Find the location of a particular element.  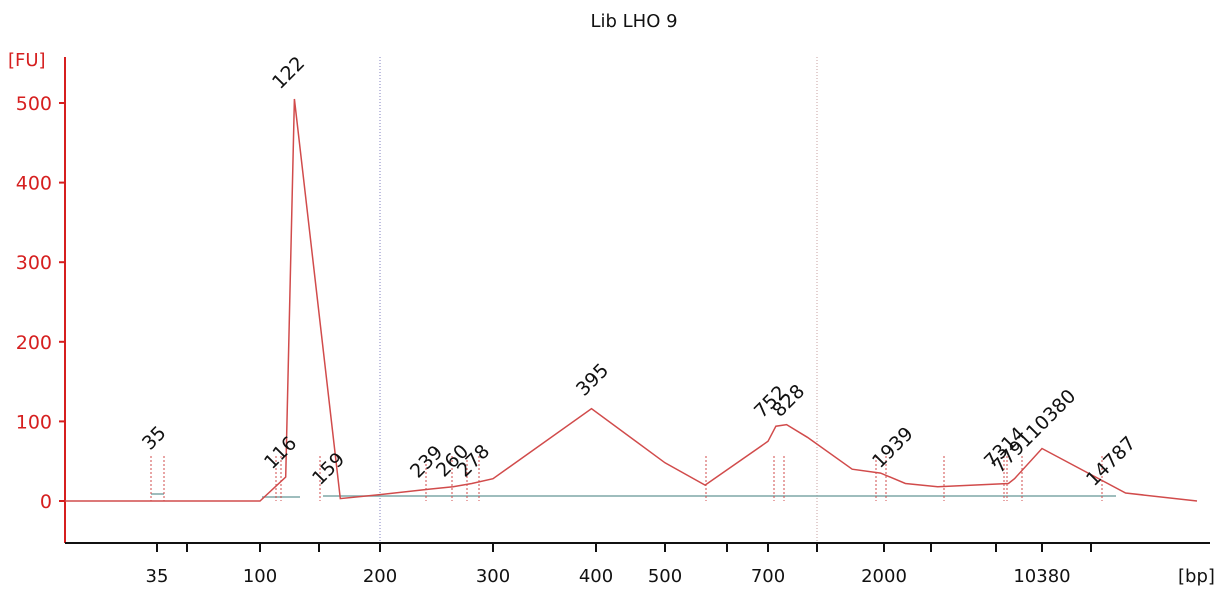

x-ticks: 35 100 200 300 400 500 700 2000 10380 is located at coordinates (619, 565).